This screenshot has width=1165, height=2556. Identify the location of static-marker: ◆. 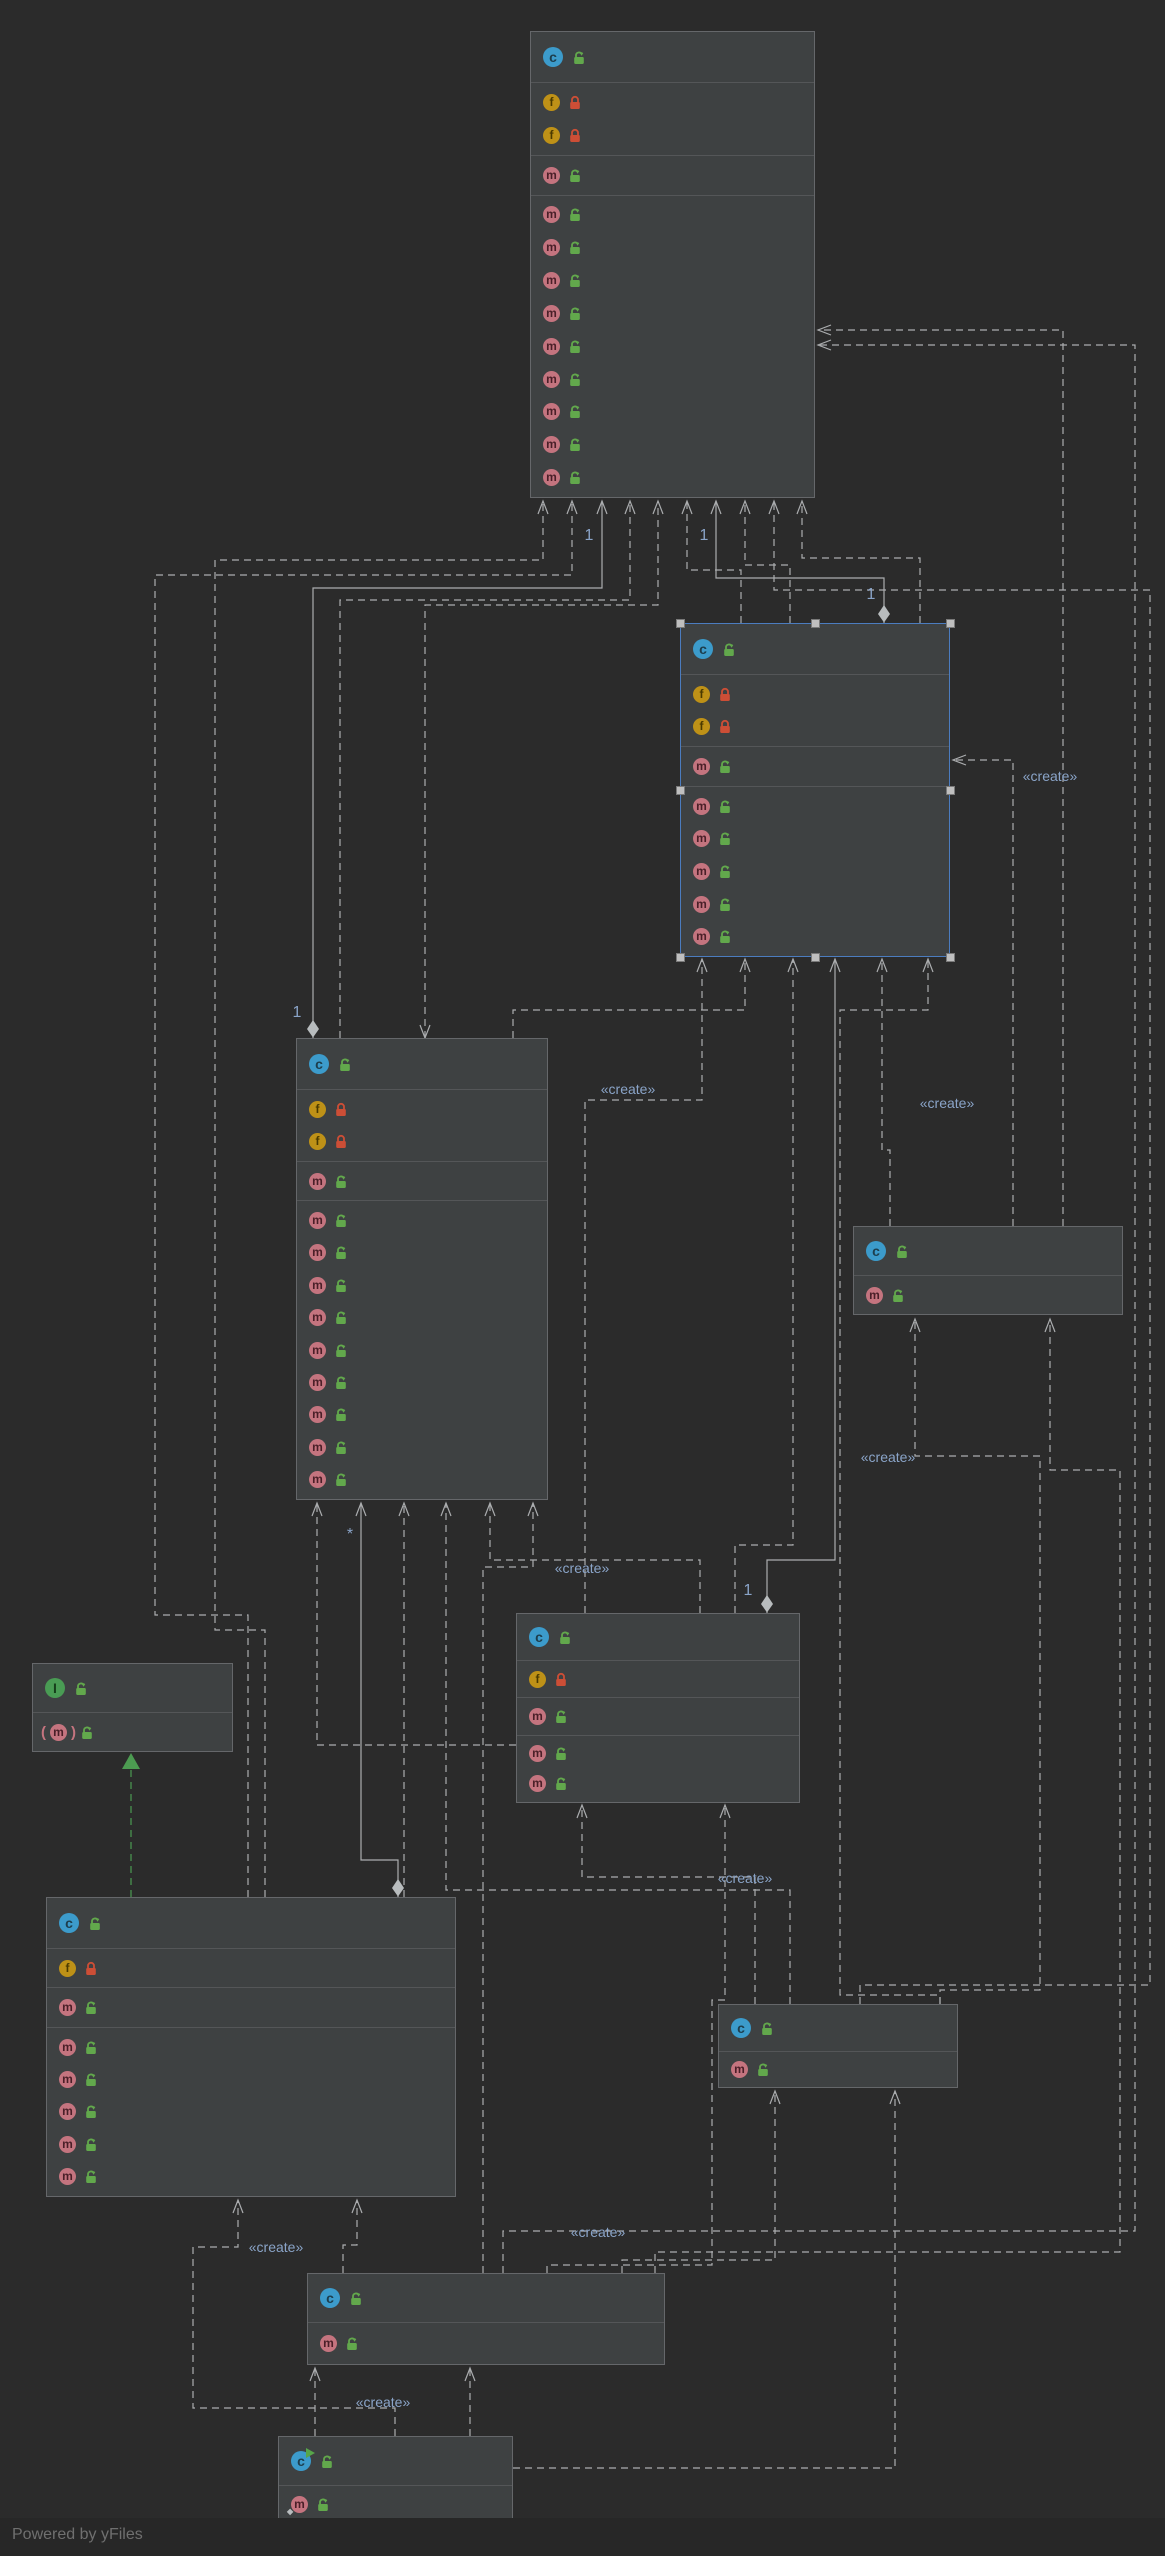
(290, 2511).